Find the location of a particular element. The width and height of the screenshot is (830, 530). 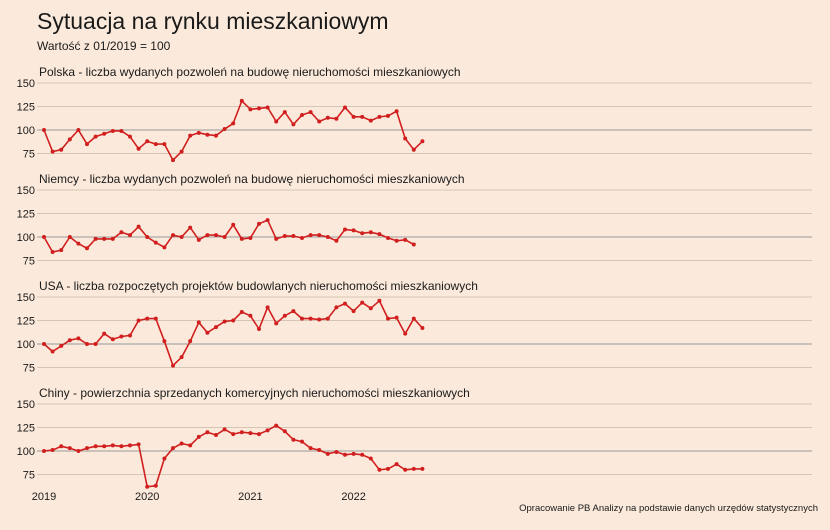

y-tick-label-2-100: 100 is located at coordinates (26, 345).